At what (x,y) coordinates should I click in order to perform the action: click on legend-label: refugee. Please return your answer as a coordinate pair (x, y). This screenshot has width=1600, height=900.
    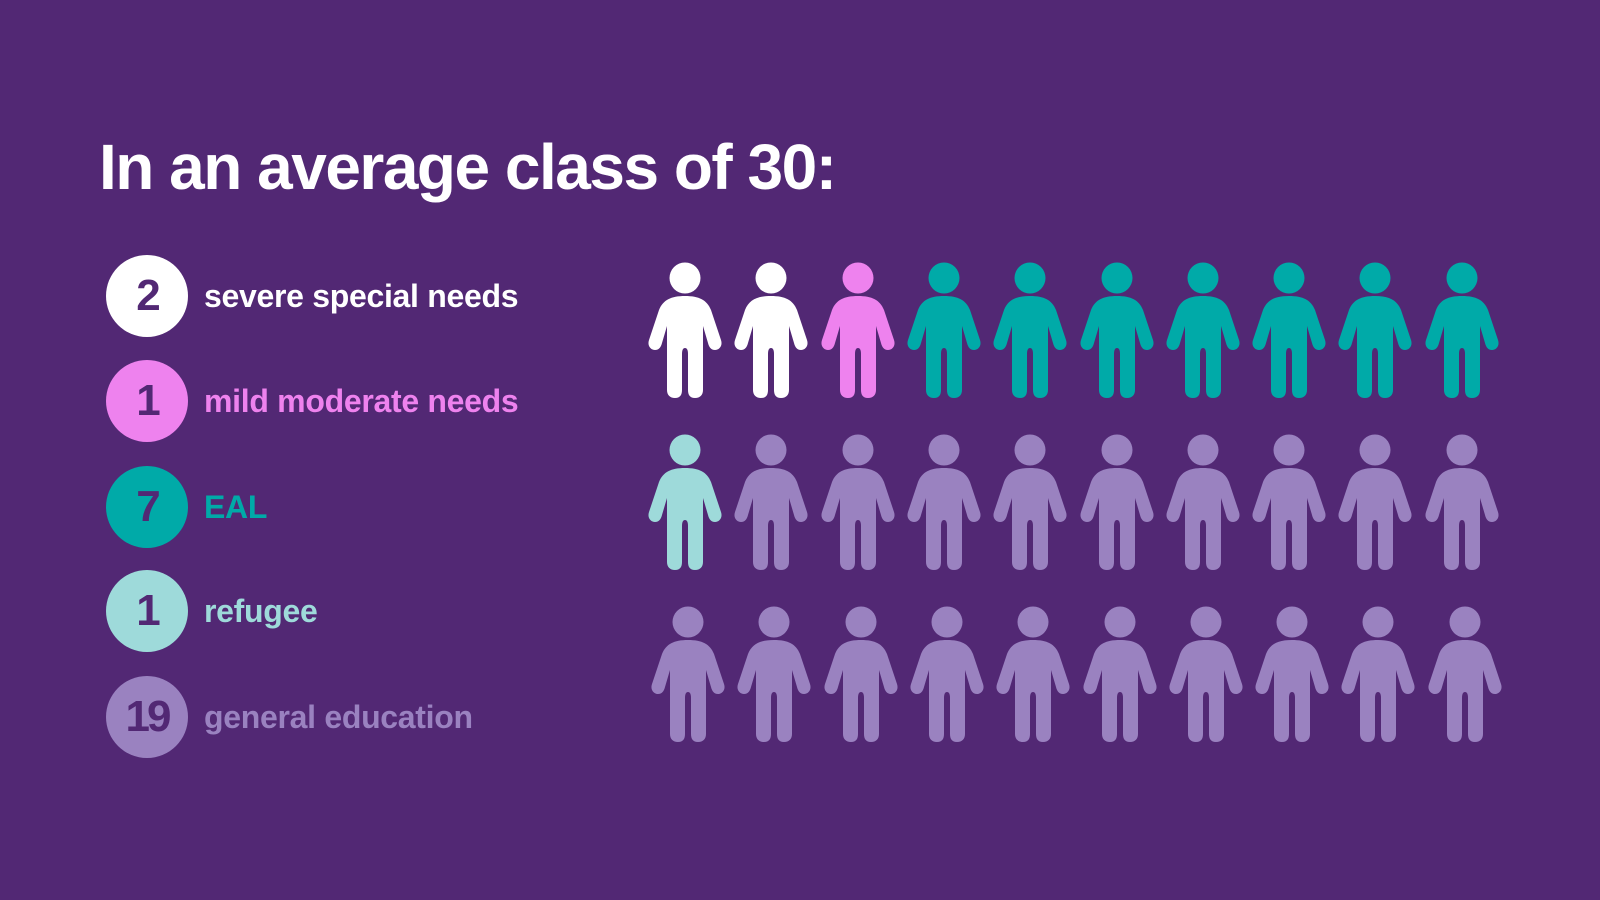
    Looking at the image, I should click on (261, 610).